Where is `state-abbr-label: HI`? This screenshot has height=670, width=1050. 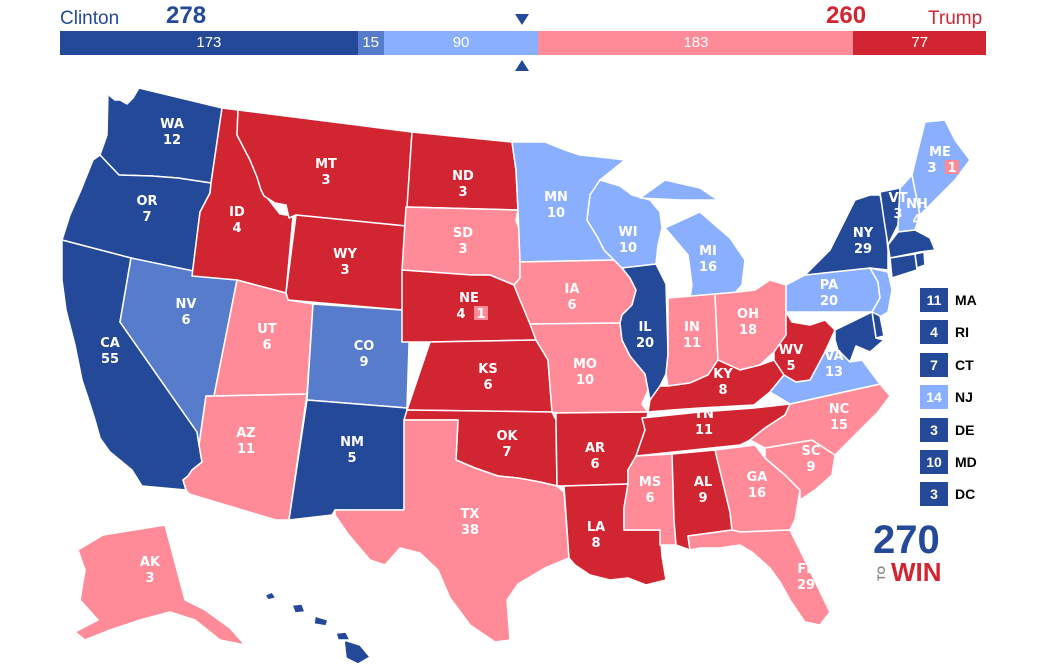 state-abbr-label: HI is located at coordinates (322, 637).